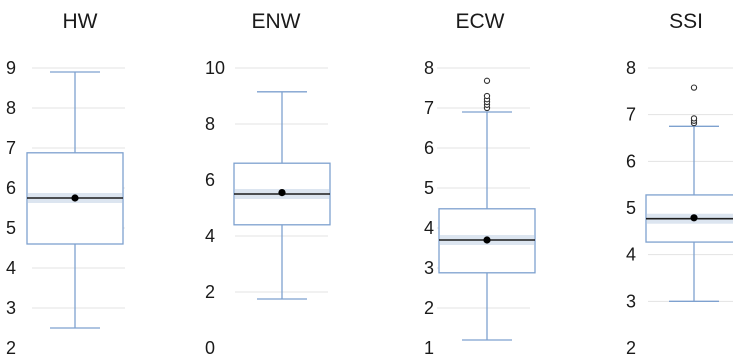 Image resolution: width=733 pixels, height=357 pixels. What do you see at coordinates (694, 218) in the screenshot?
I see `ssi-mean-marker` at bounding box center [694, 218].